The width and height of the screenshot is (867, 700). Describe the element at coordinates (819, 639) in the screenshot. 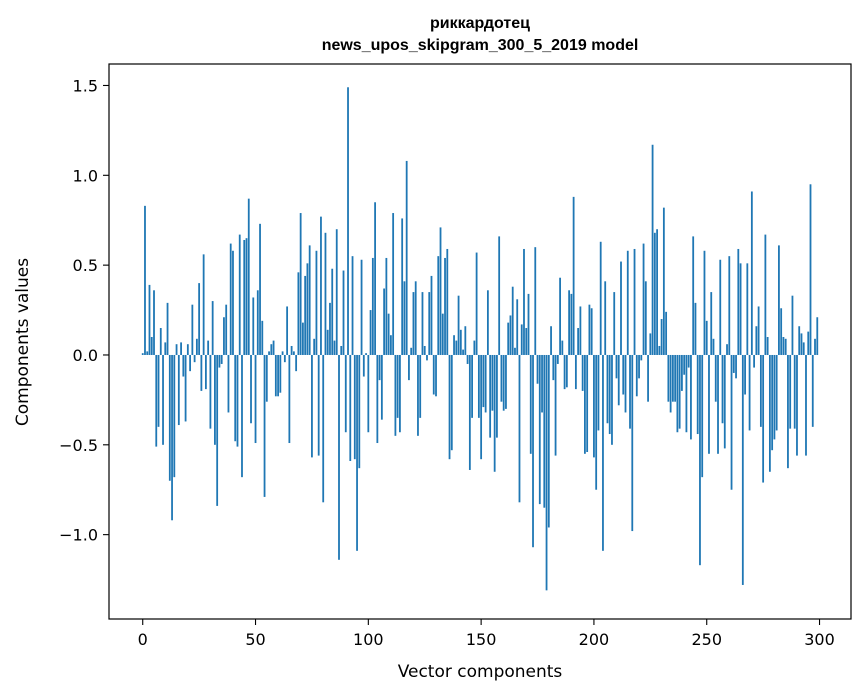

I see `x-tick-label: 300` at that location.